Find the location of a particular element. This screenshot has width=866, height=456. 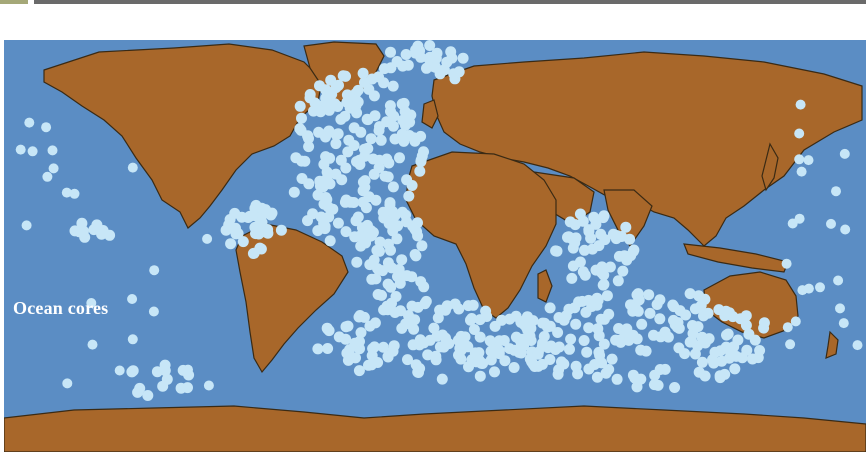

landmass-new-zealand is located at coordinates (832, 344).